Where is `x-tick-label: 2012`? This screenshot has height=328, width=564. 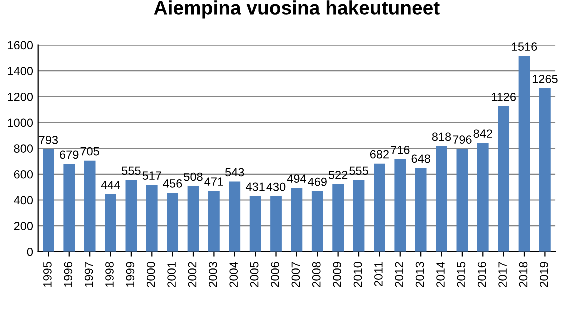
x-tick-label: 2012 is located at coordinates (399, 275).